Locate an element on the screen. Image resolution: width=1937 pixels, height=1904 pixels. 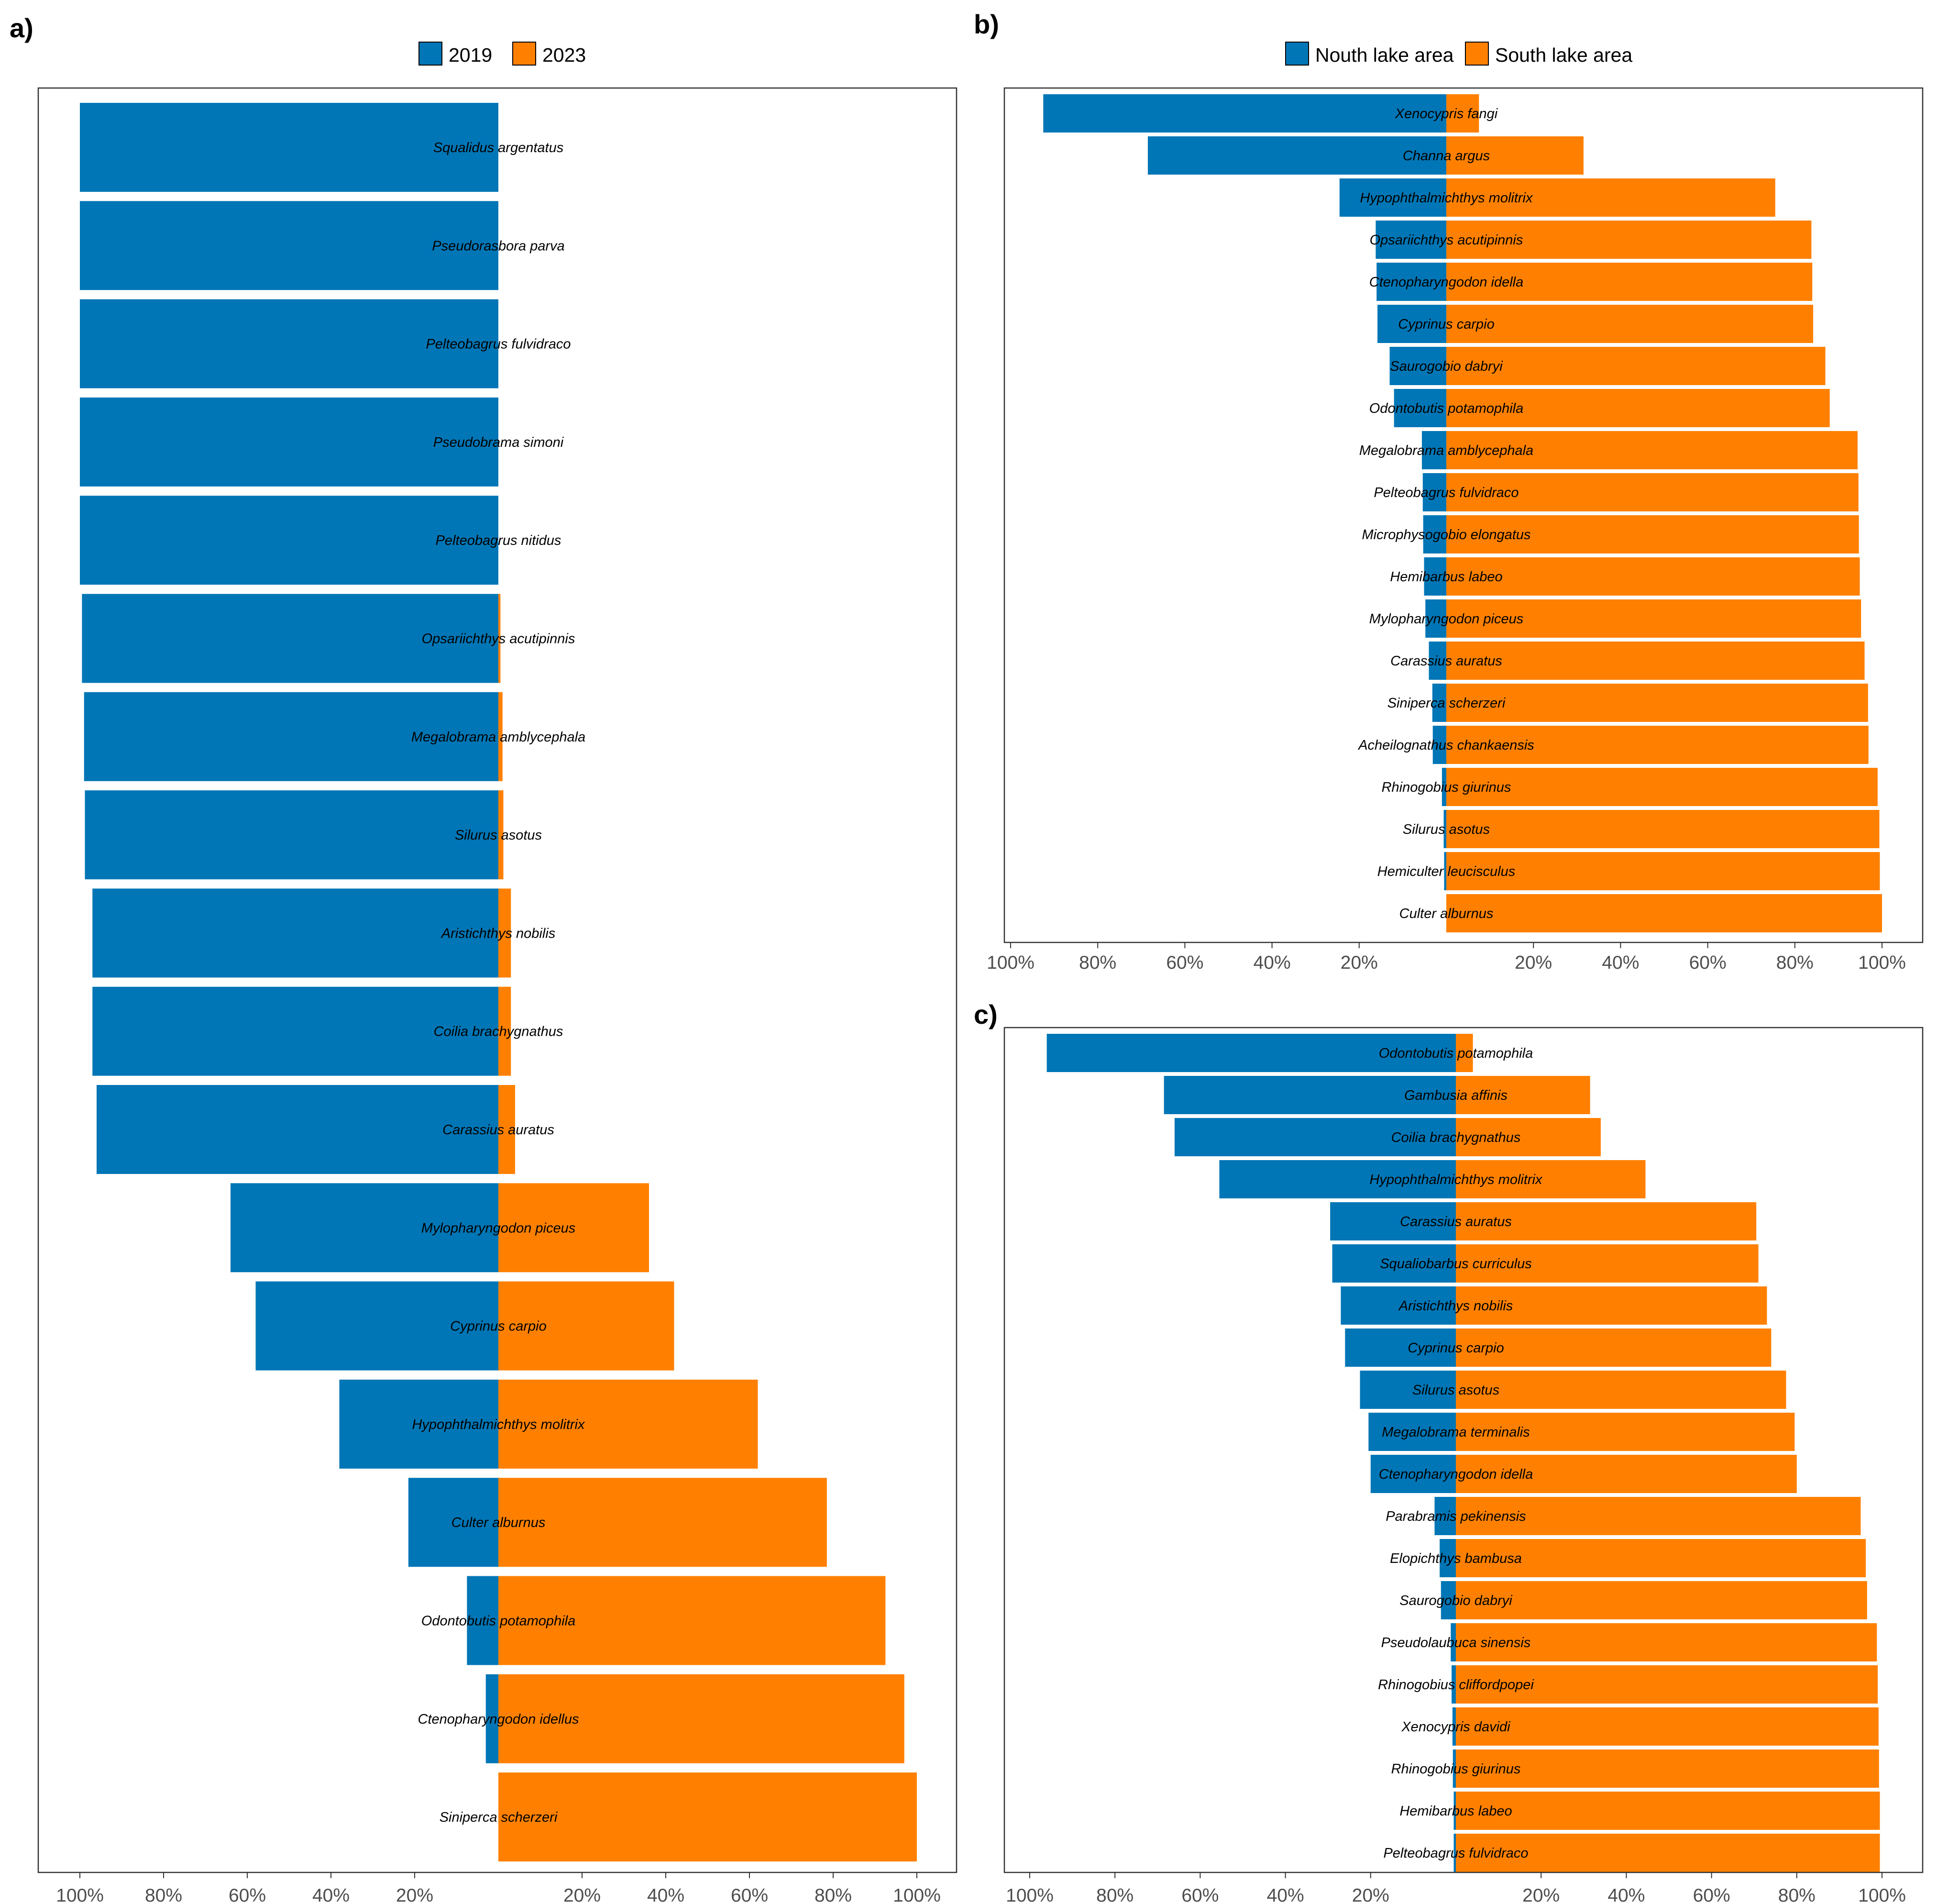
bar-left-coilia-brachygnathus is located at coordinates (295, 1031).